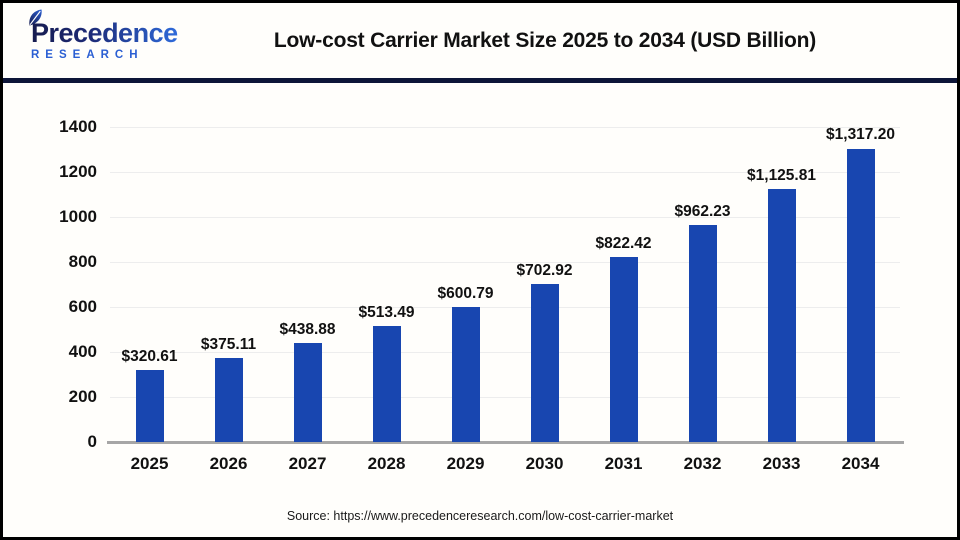 The height and width of the screenshot is (540, 960). Describe the element at coordinates (149, 463) in the screenshot. I see `x-axis-label: 2025` at that location.